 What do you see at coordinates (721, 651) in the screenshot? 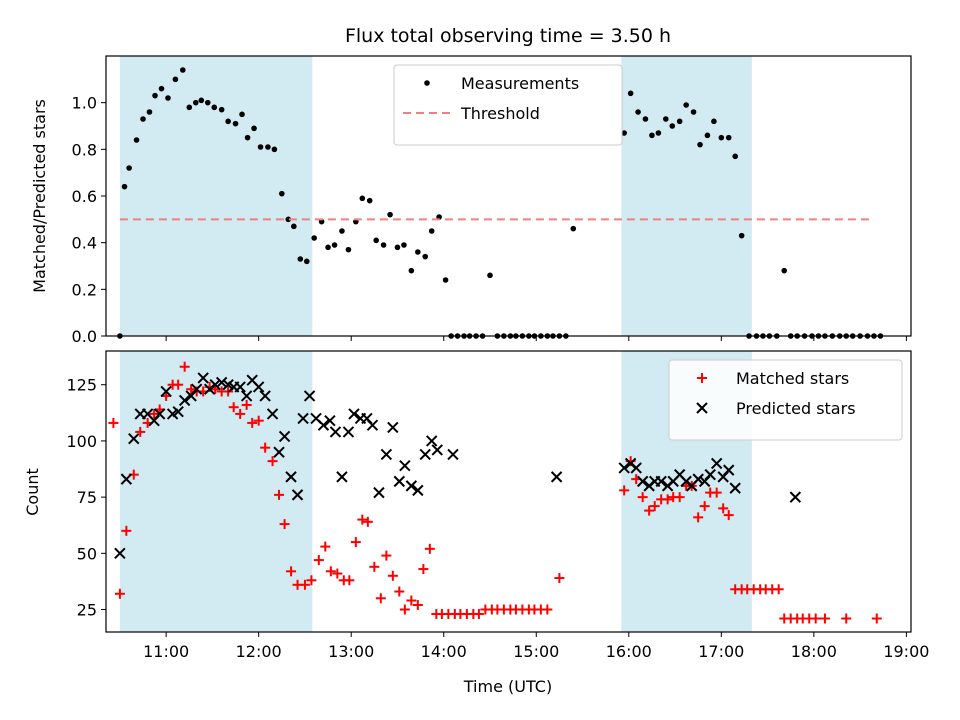
I see `bottom-x-tick-label: 17:00` at bounding box center [721, 651].